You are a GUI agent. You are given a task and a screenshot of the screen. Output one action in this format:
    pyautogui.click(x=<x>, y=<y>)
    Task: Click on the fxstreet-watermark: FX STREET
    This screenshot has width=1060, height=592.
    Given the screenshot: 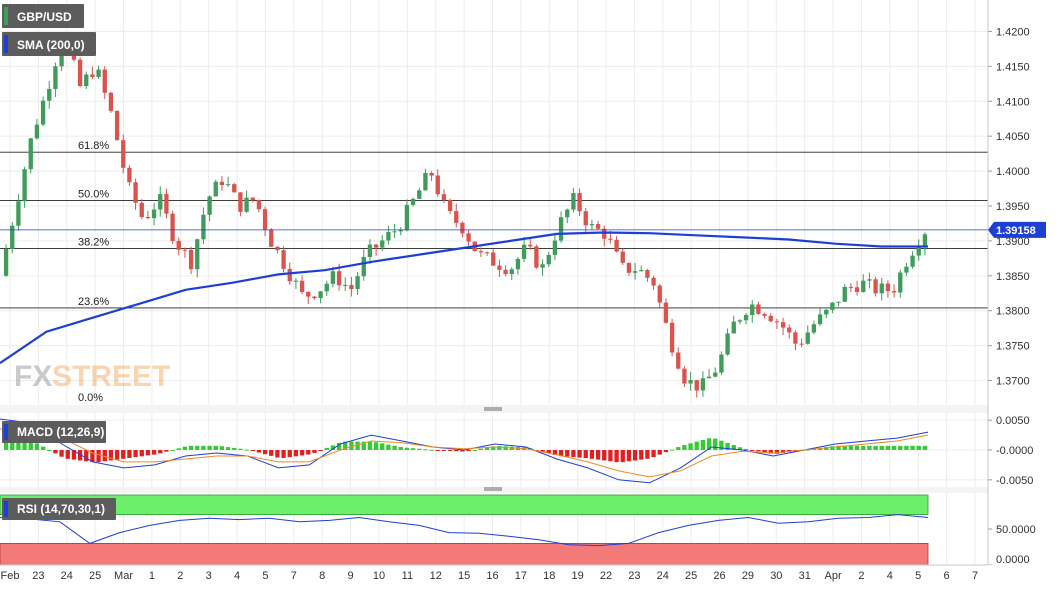 What is the action you would take?
    pyautogui.click(x=92, y=376)
    